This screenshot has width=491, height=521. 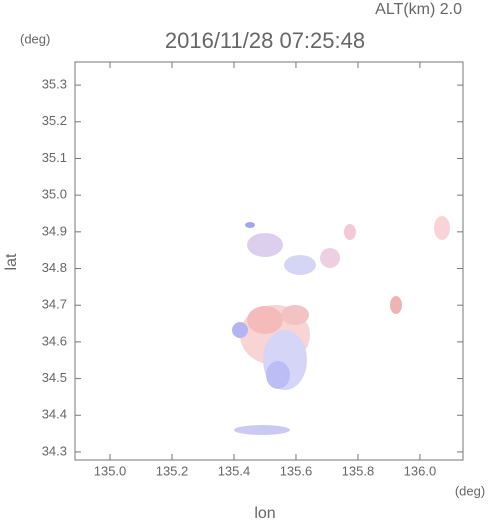 I want to click on y-tick-label: 34.5, so click(x=54, y=377).